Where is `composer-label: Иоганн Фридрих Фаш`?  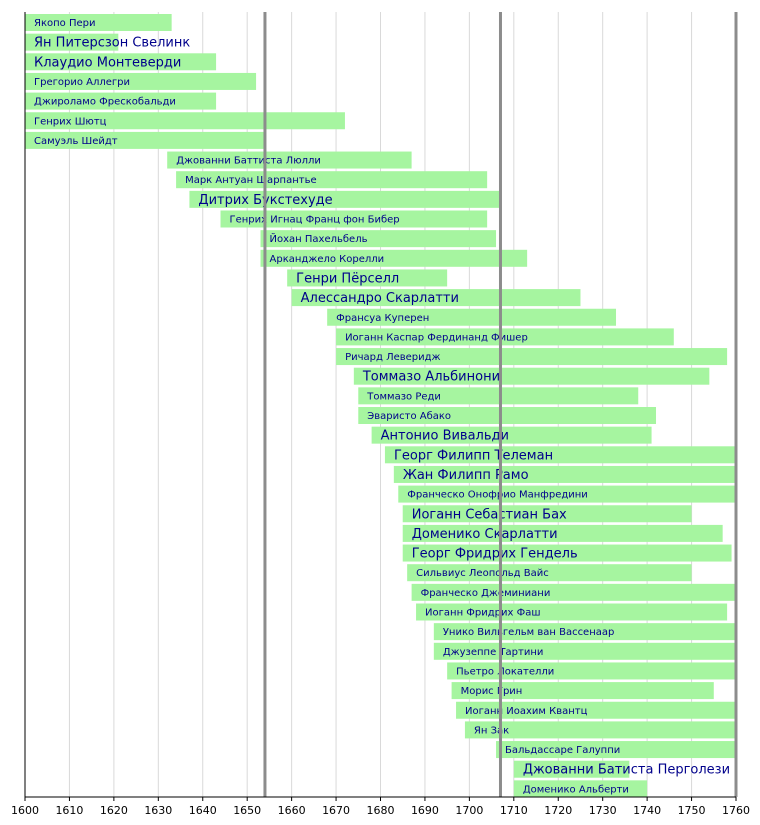
composer-label: Иоганн Фридрих Фаш is located at coordinates (482, 613).